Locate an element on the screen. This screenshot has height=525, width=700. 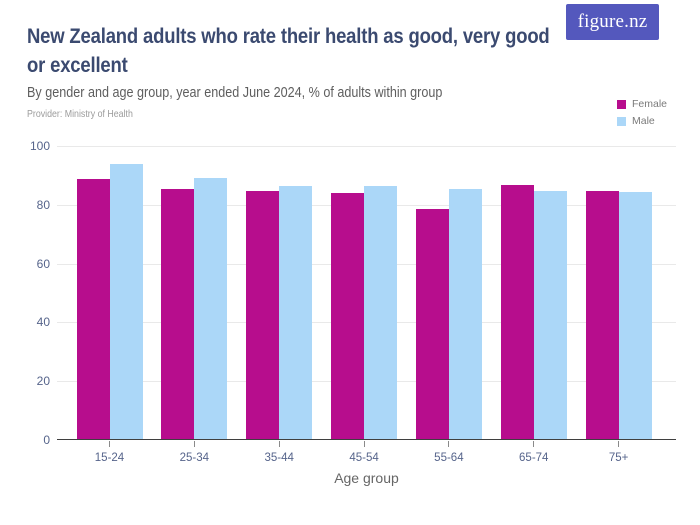
legend-item-male: Male is located at coordinates (642, 121).